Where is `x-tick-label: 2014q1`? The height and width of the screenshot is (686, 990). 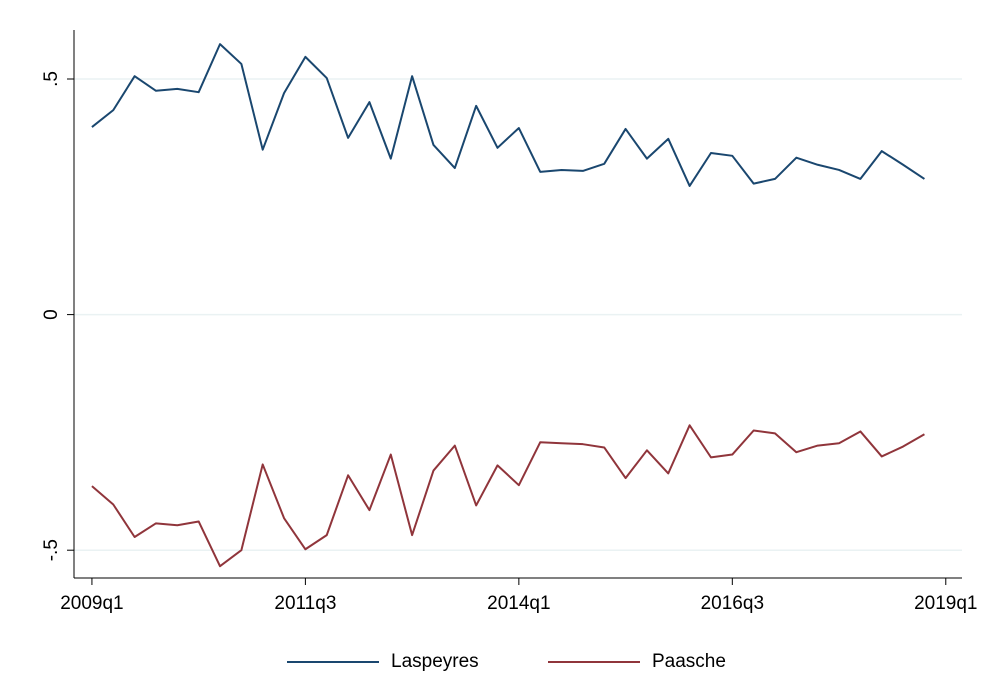 x-tick-label: 2014q1 is located at coordinates (518, 603).